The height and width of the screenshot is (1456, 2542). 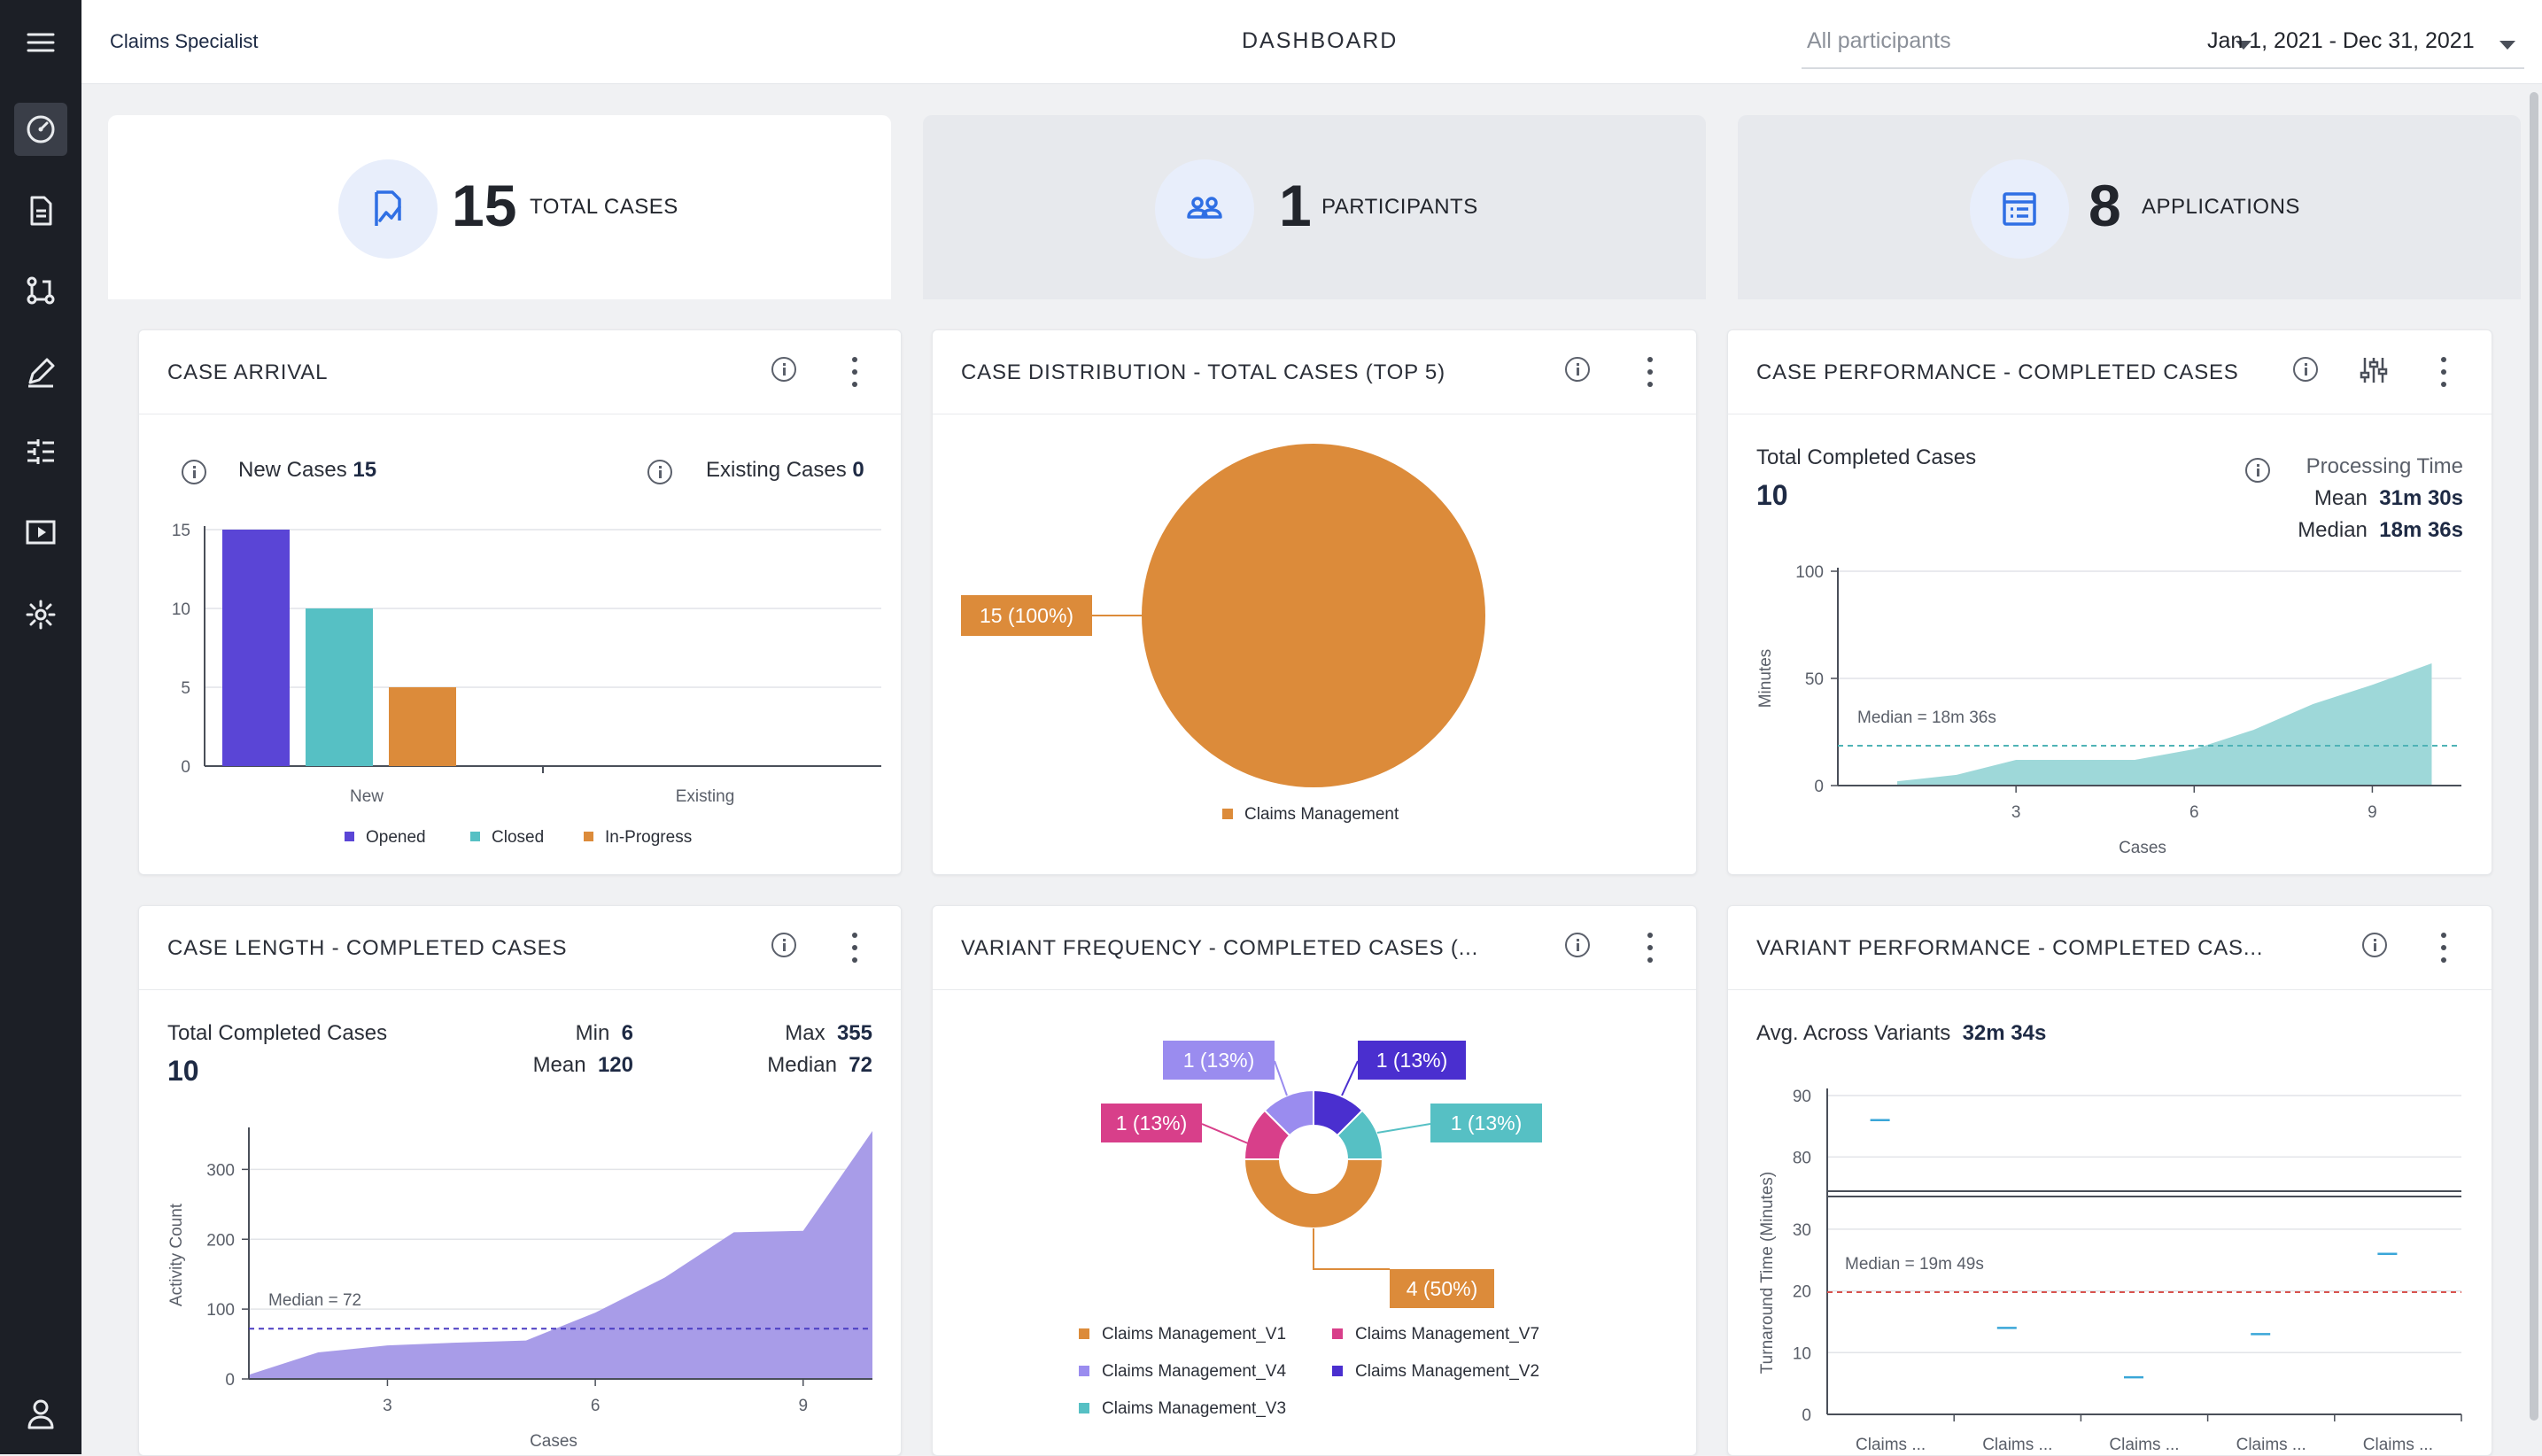 I want to click on processing-time-label: Processing Time, so click(x=2384, y=466).